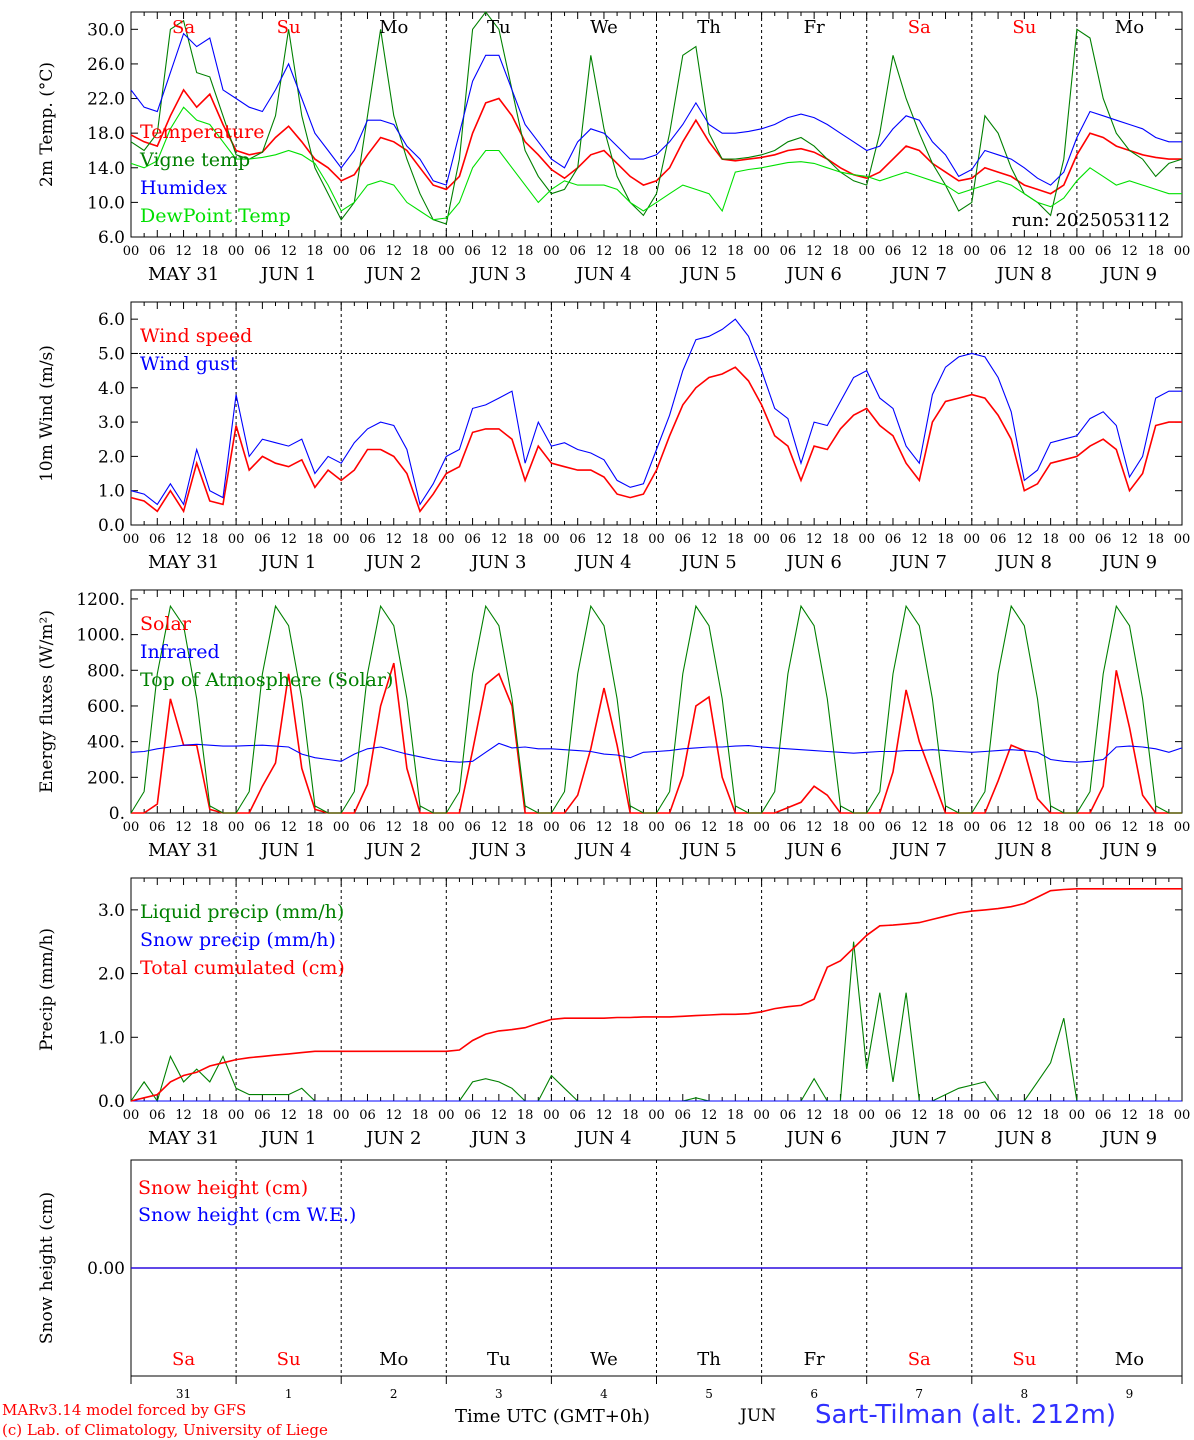 The width and height of the screenshot is (1194, 1440). What do you see at coordinates (656, 994) in the screenshot?
I see `series-total-cumulated-cm-` at bounding box center [656, 994].